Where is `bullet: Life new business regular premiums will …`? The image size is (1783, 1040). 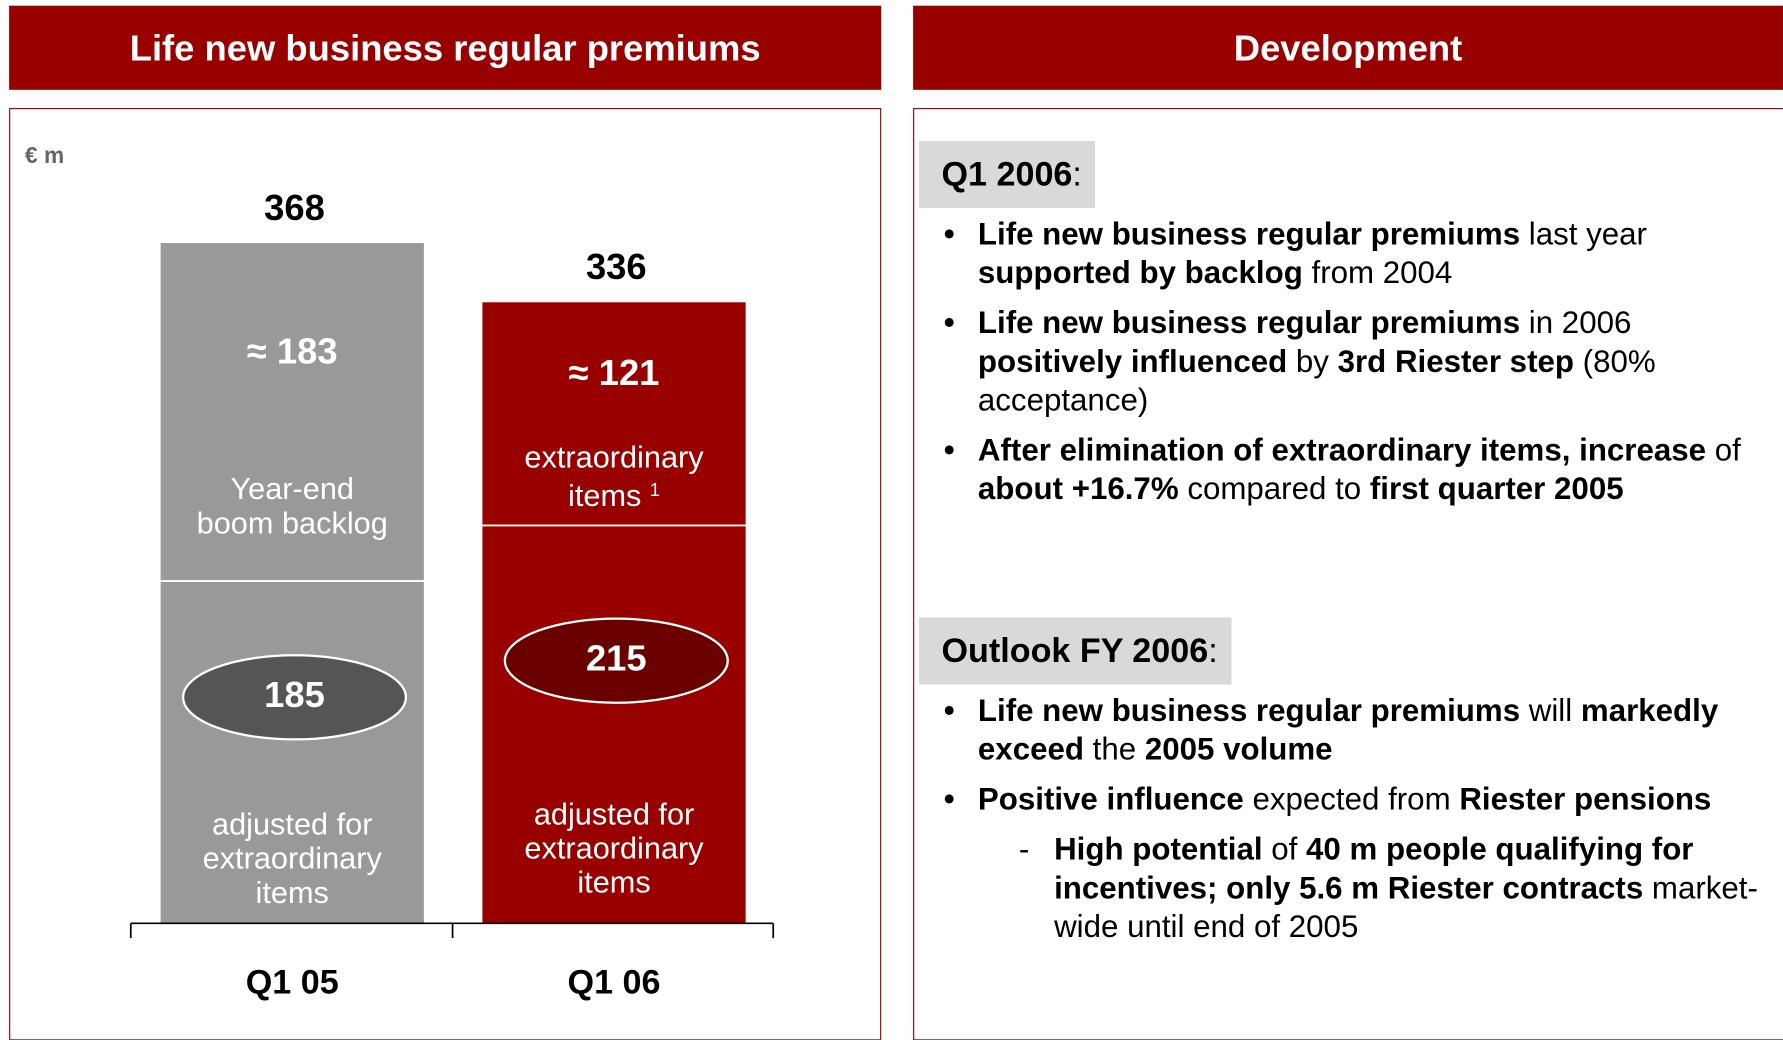
bullet: Life new business regular premiums will … is located at coordinates (1353, 729).